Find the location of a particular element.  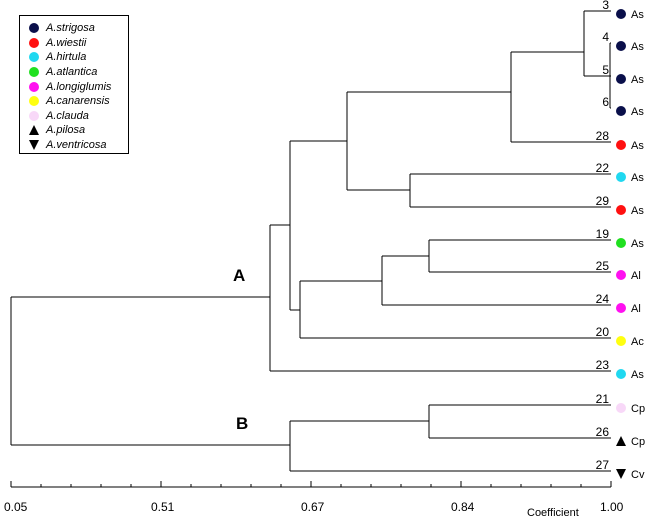

leaf-id: 29 is located at coordinates (603, 201).